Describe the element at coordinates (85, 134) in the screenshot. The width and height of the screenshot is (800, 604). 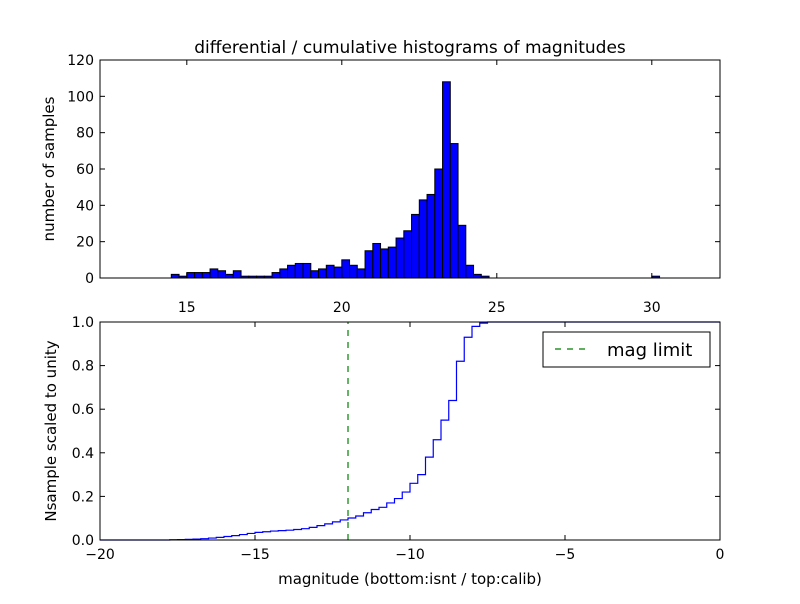
I see `y-tick-label: 80` at that location.